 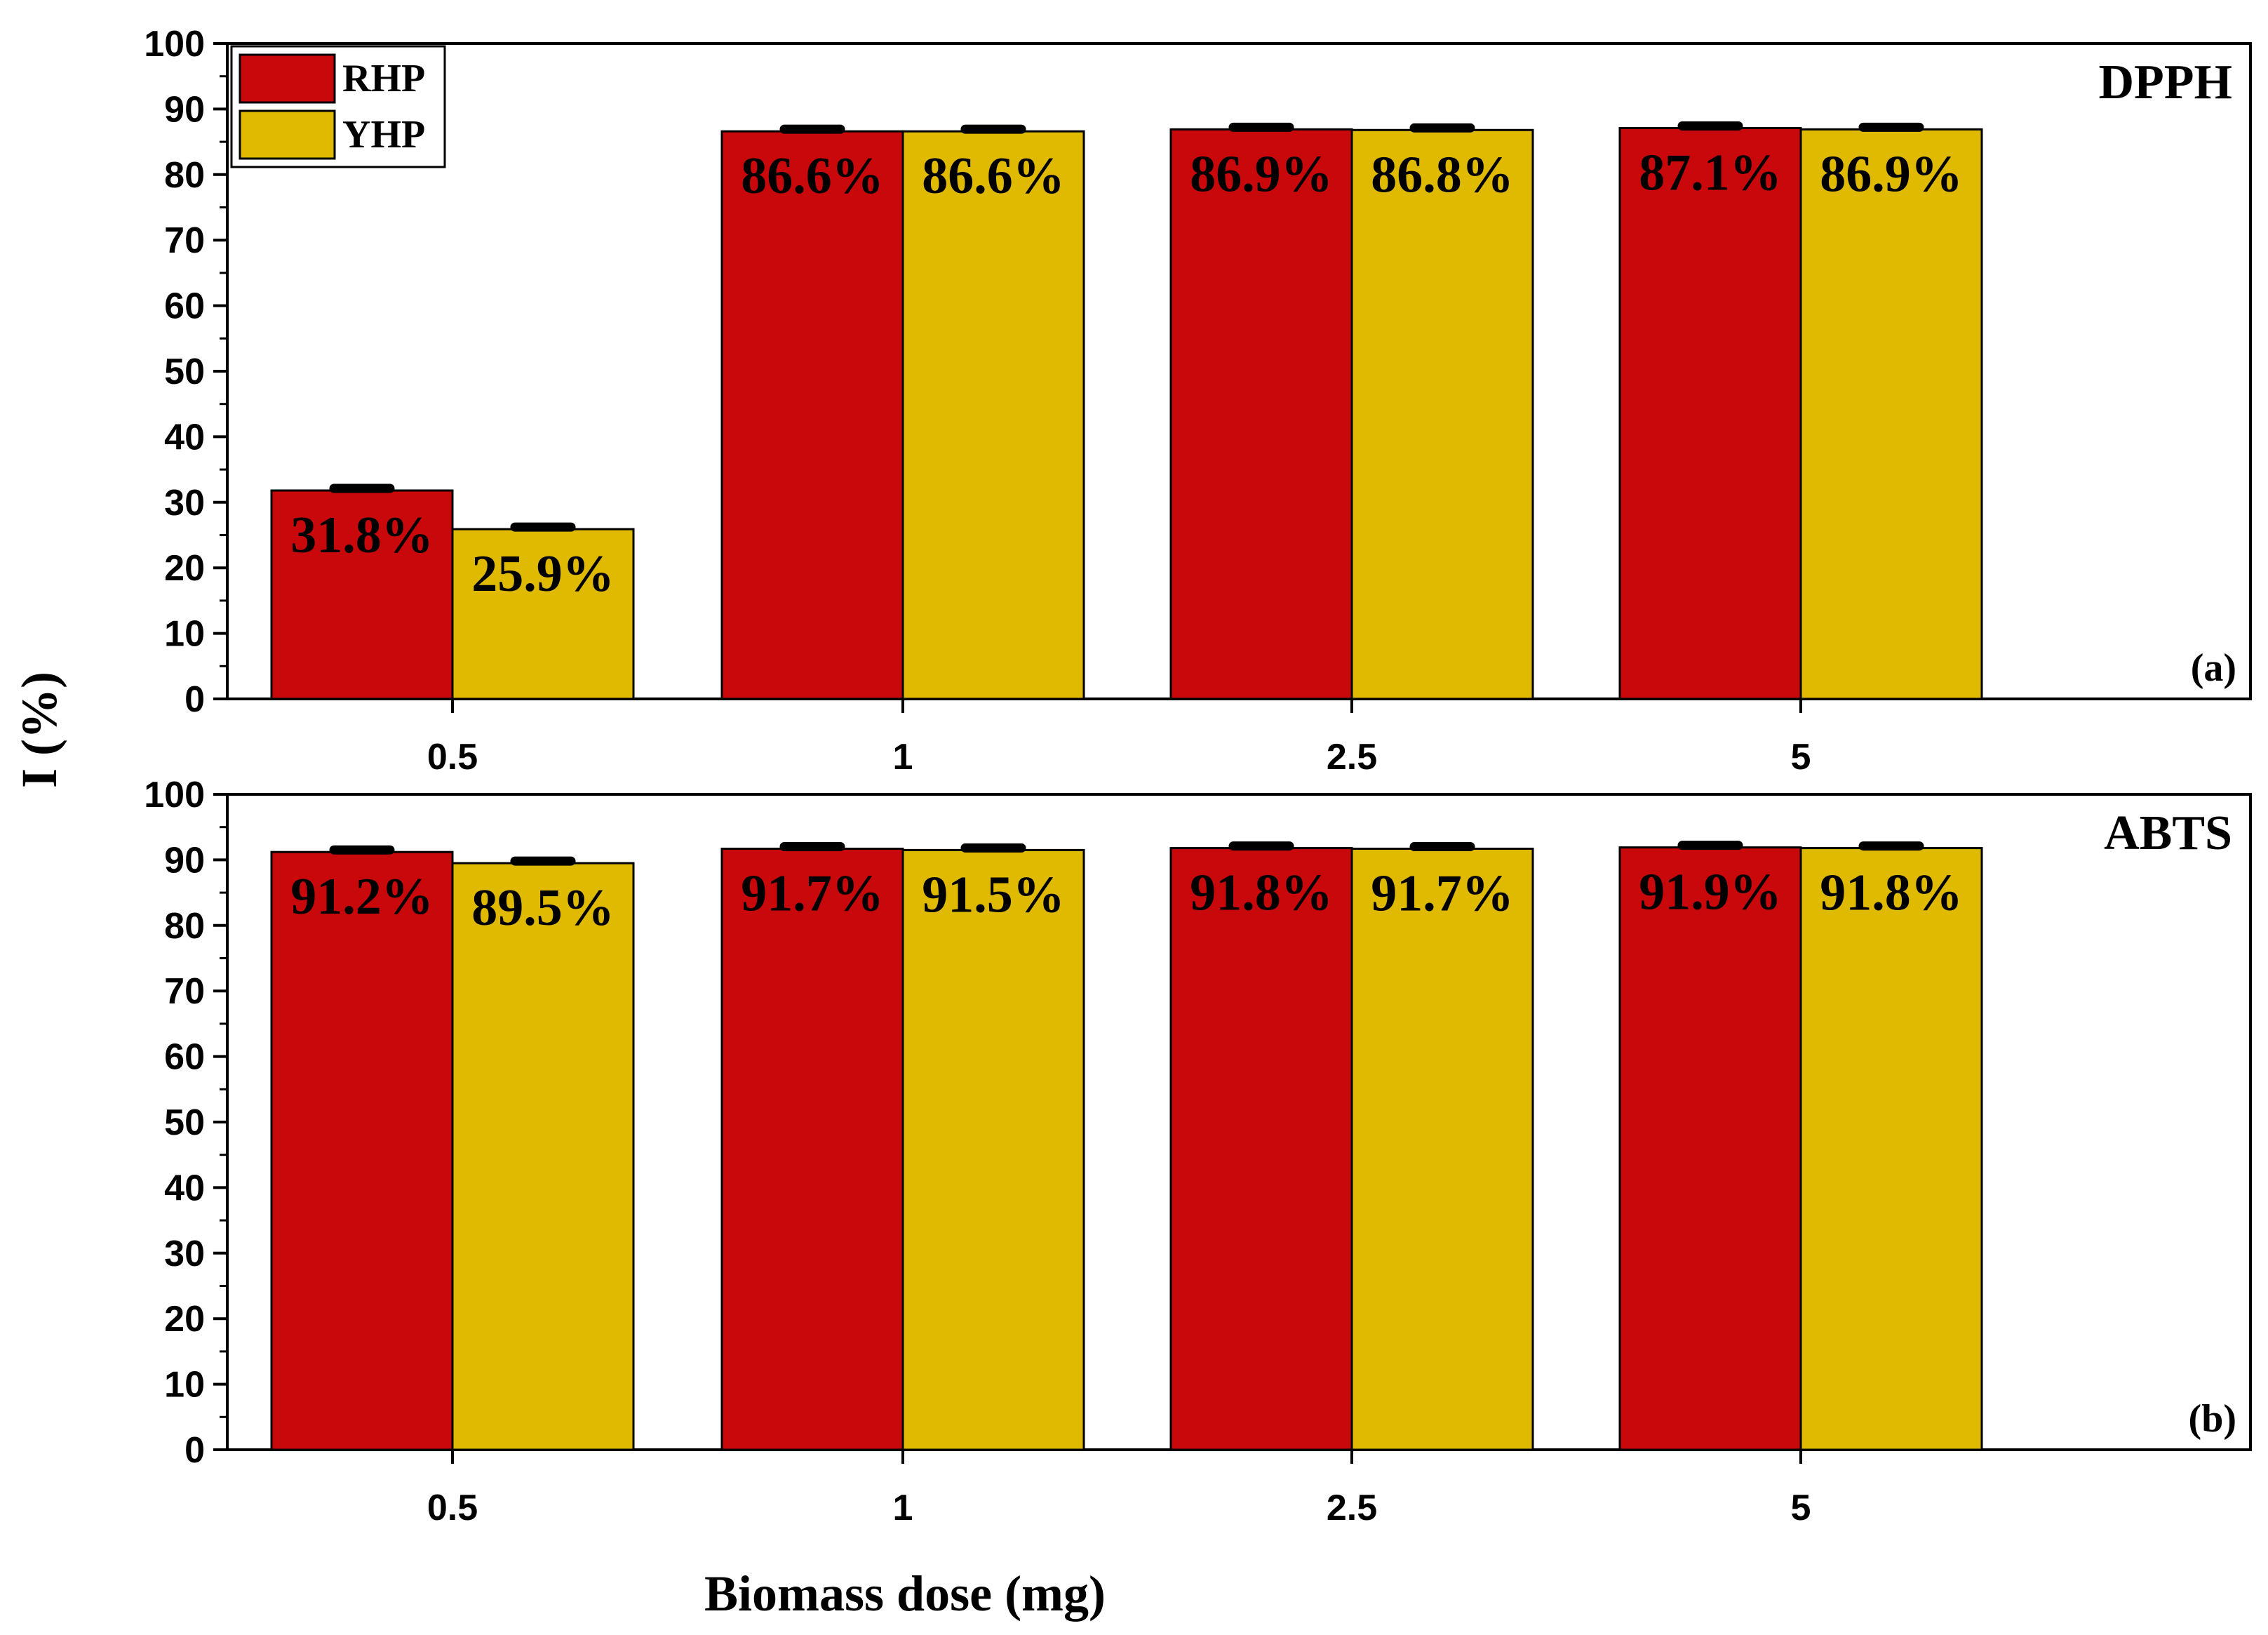 I want to click on panel-tag: (b), so click(x=2212, y=1419).